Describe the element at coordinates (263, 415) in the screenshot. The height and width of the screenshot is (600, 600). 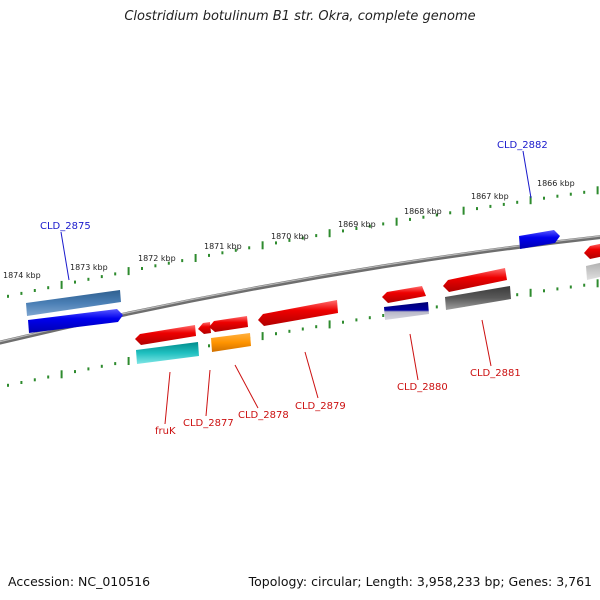
I see `gene-label-cld-2878: CLD_2878` at that location.